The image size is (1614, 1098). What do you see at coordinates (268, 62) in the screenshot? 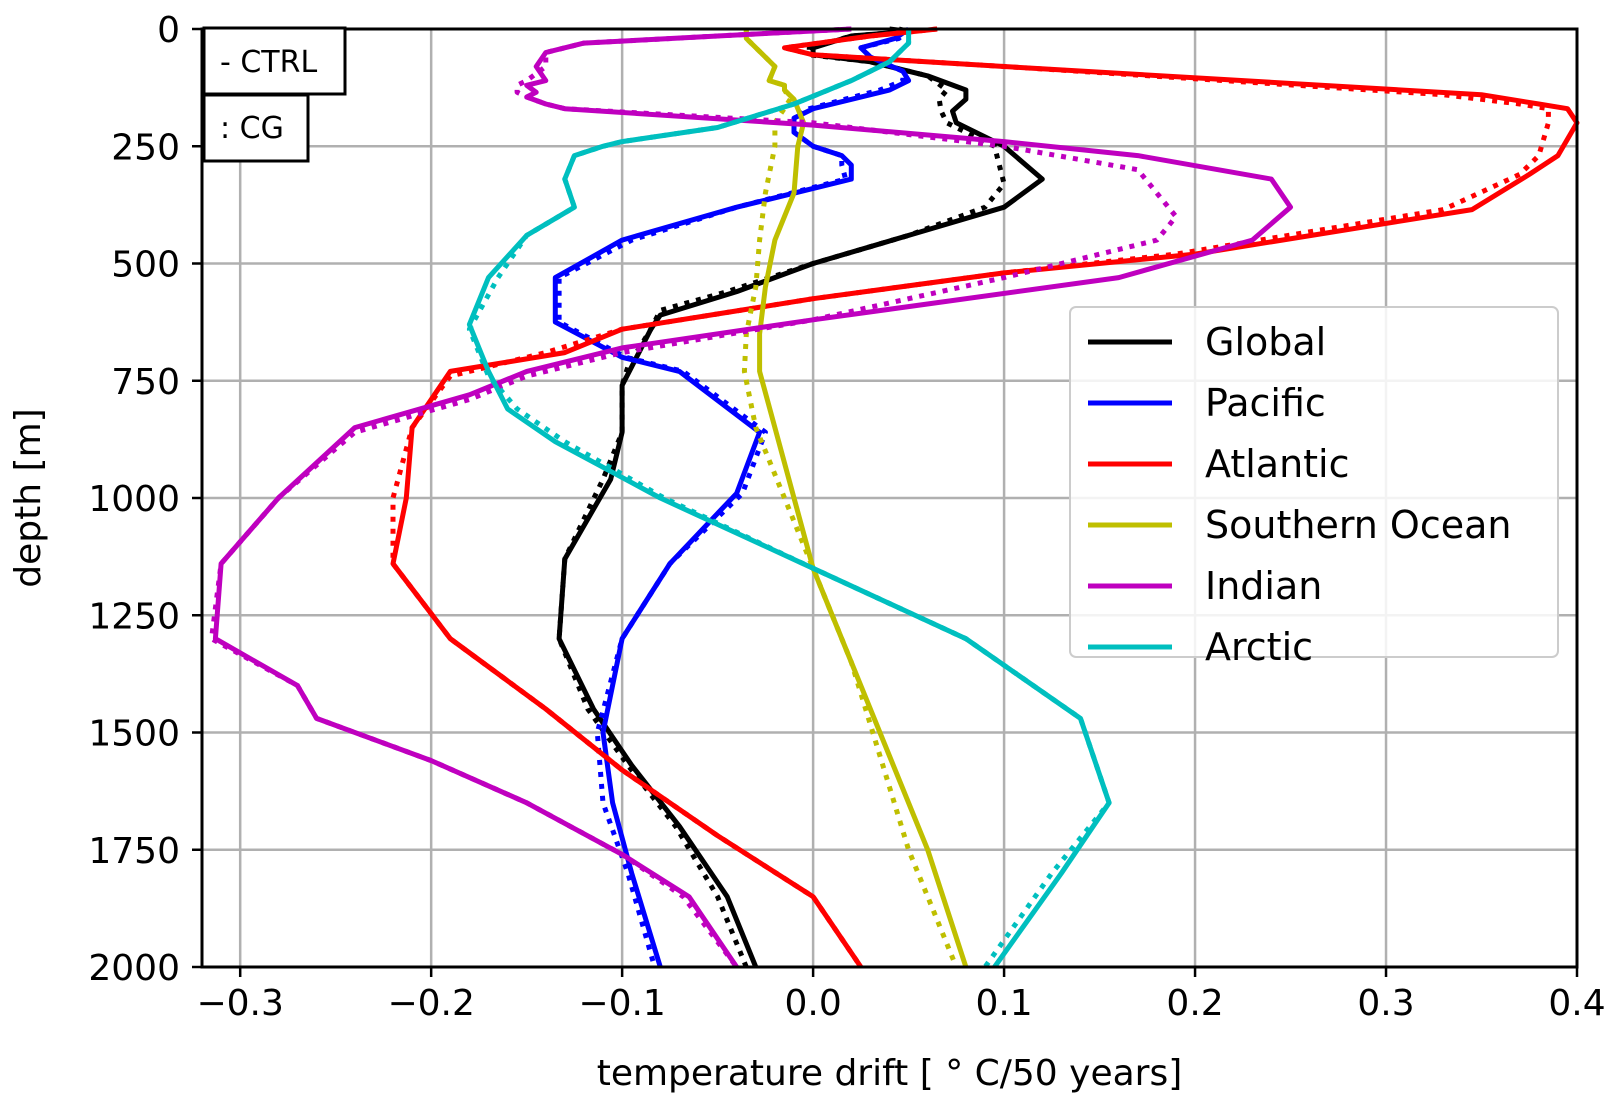
I see `style-box-ctrl-label: - CTRL` at bounding box center [268, 62].